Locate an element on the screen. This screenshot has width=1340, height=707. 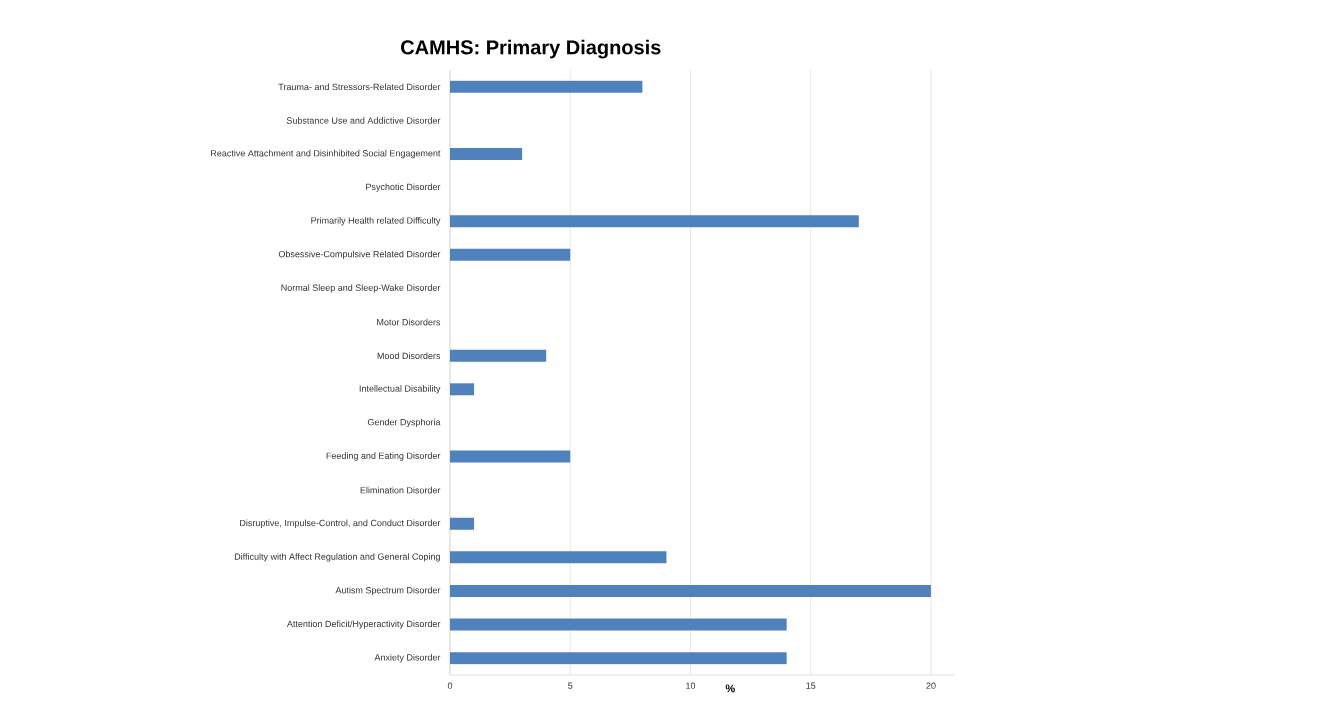
y-tick-label: Normal Sleep and Sleep-Wake Disorder is located at coordinates (361, 288).